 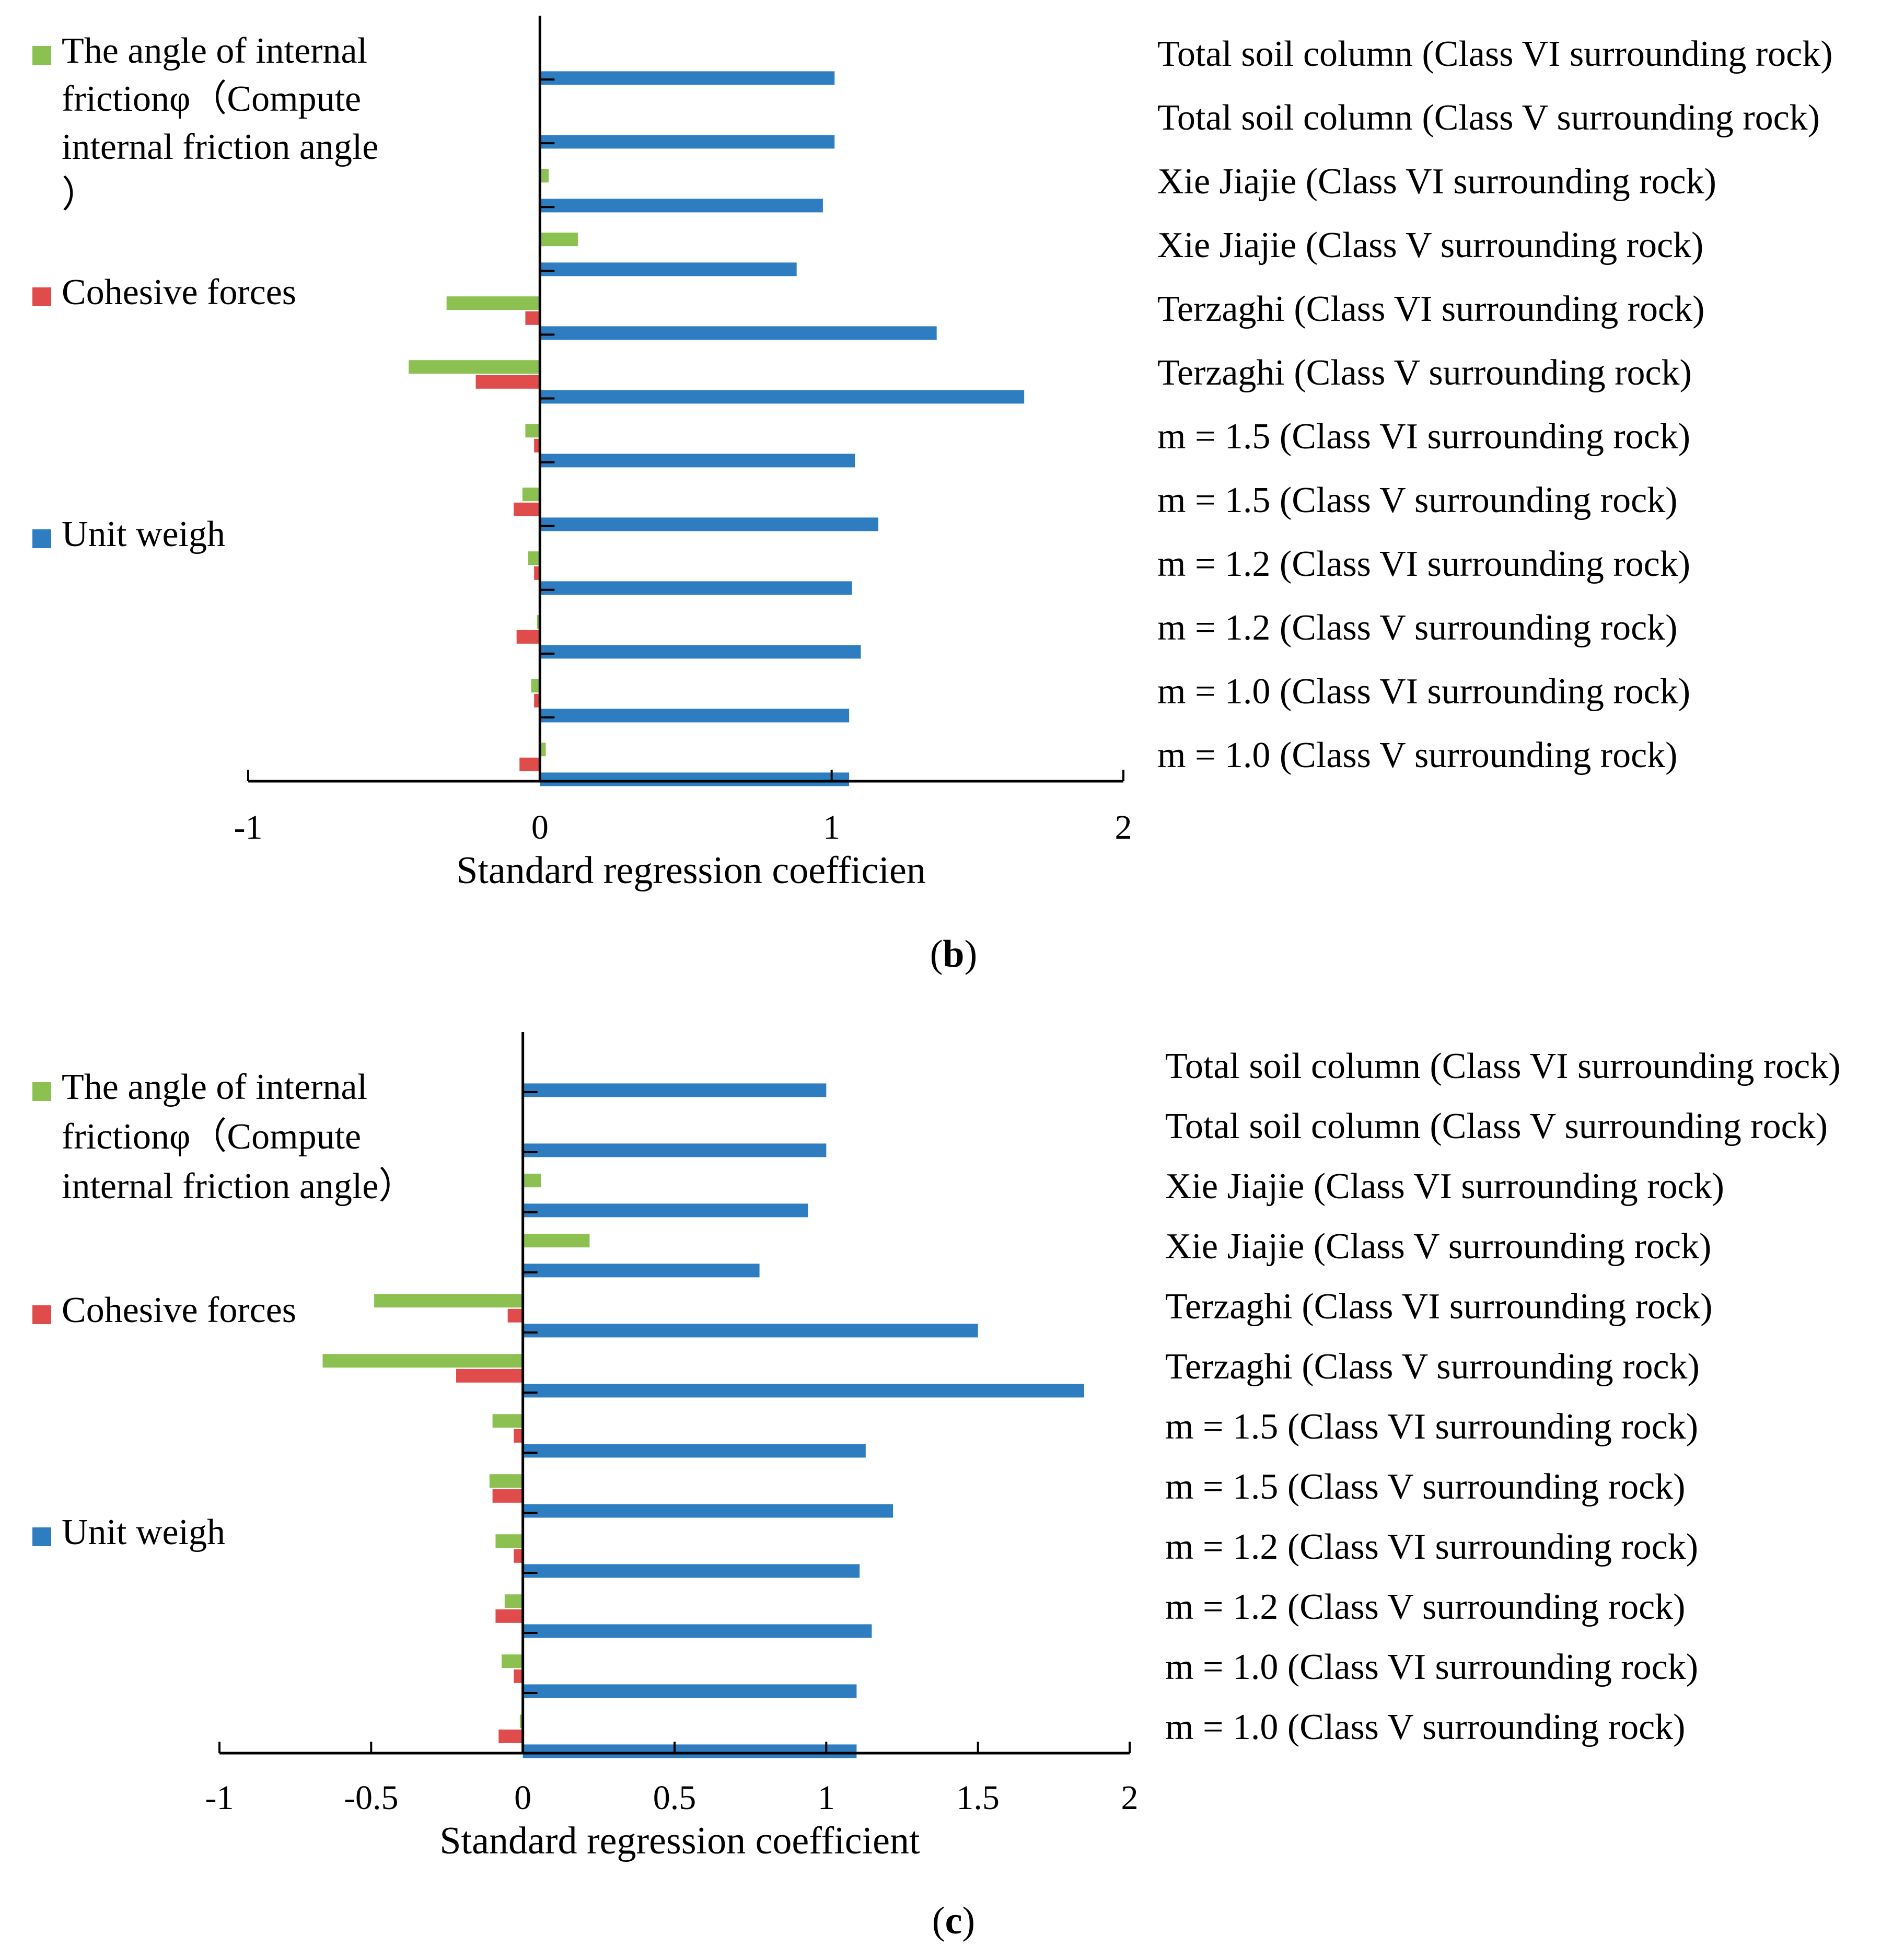 I want to click on legend-swatch-friction-b, so click(x=41, y=55).